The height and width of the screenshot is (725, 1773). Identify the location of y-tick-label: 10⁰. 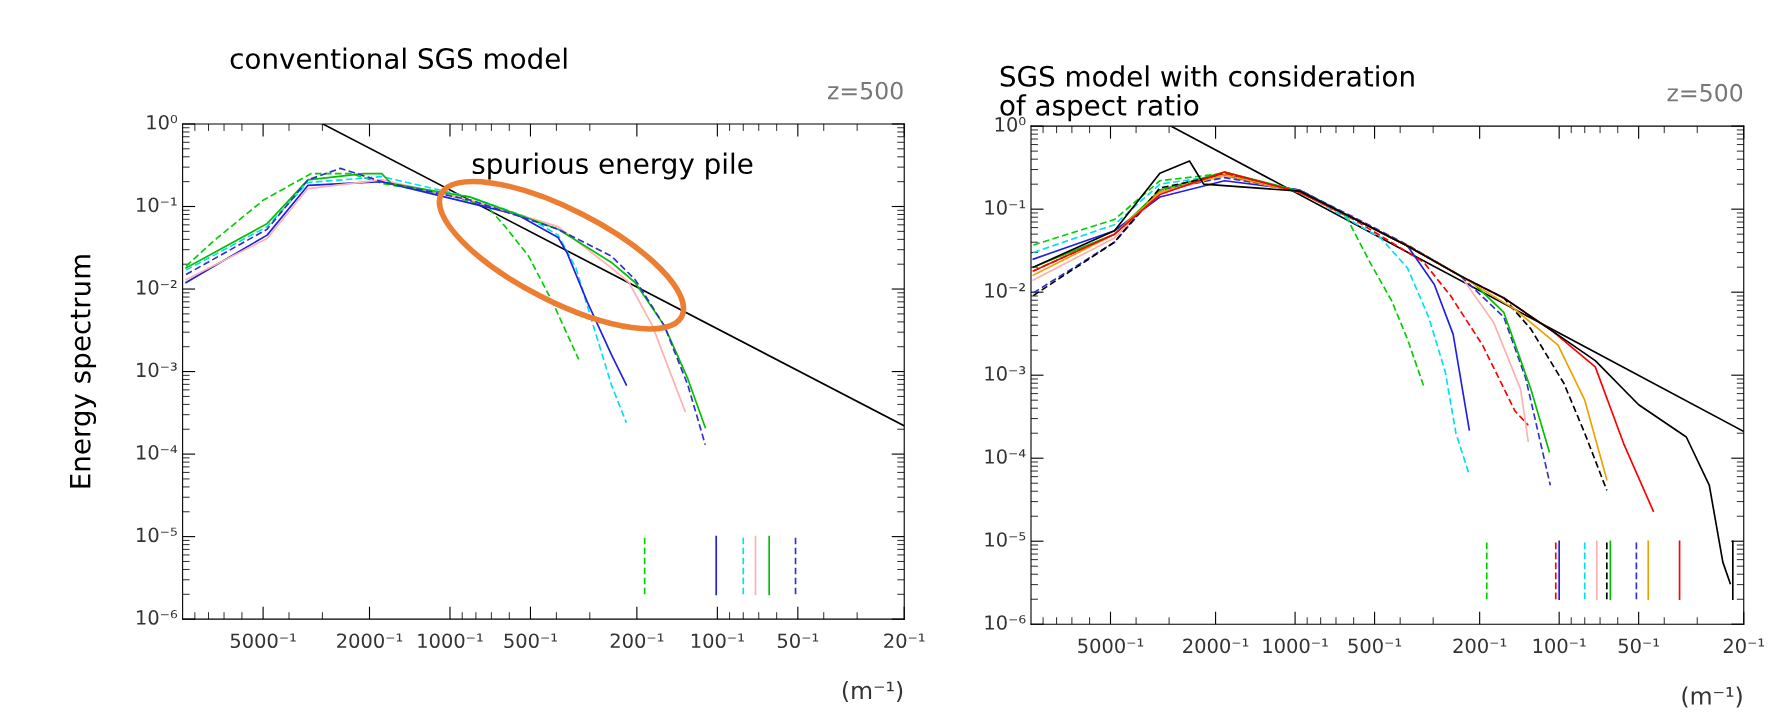
(162, 122).